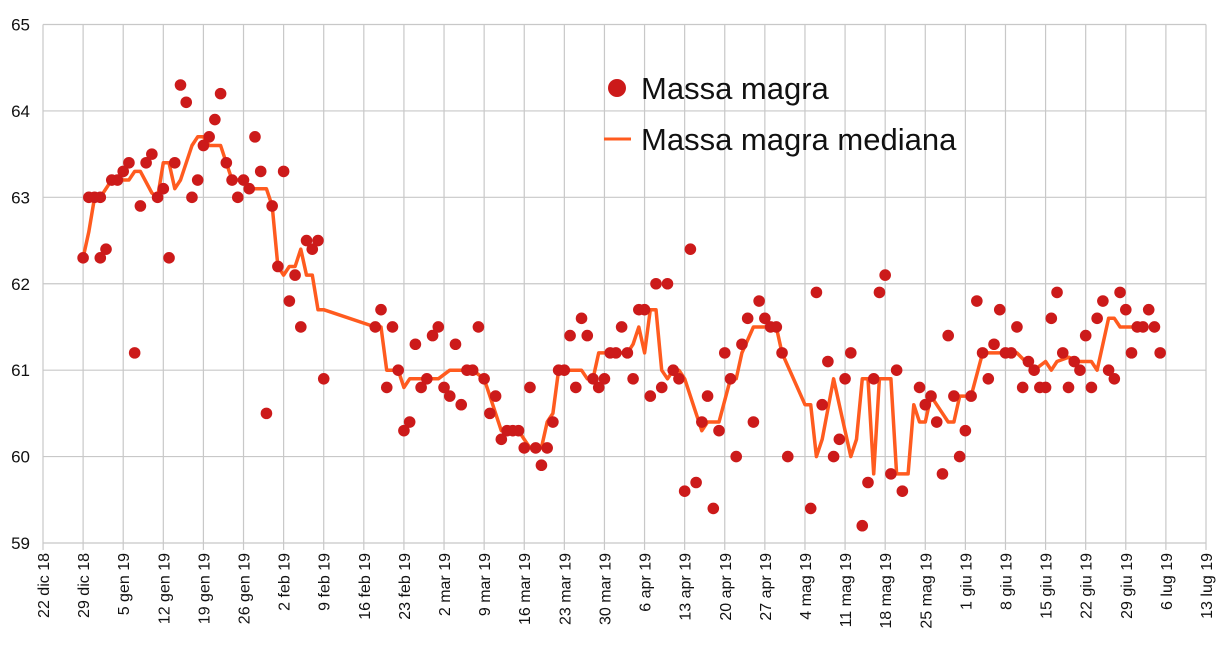 Image resolution: width=1223 pixels, height=661 pixels. I want to click on x-tick-label: 29 dic 18, so click(84, 585).